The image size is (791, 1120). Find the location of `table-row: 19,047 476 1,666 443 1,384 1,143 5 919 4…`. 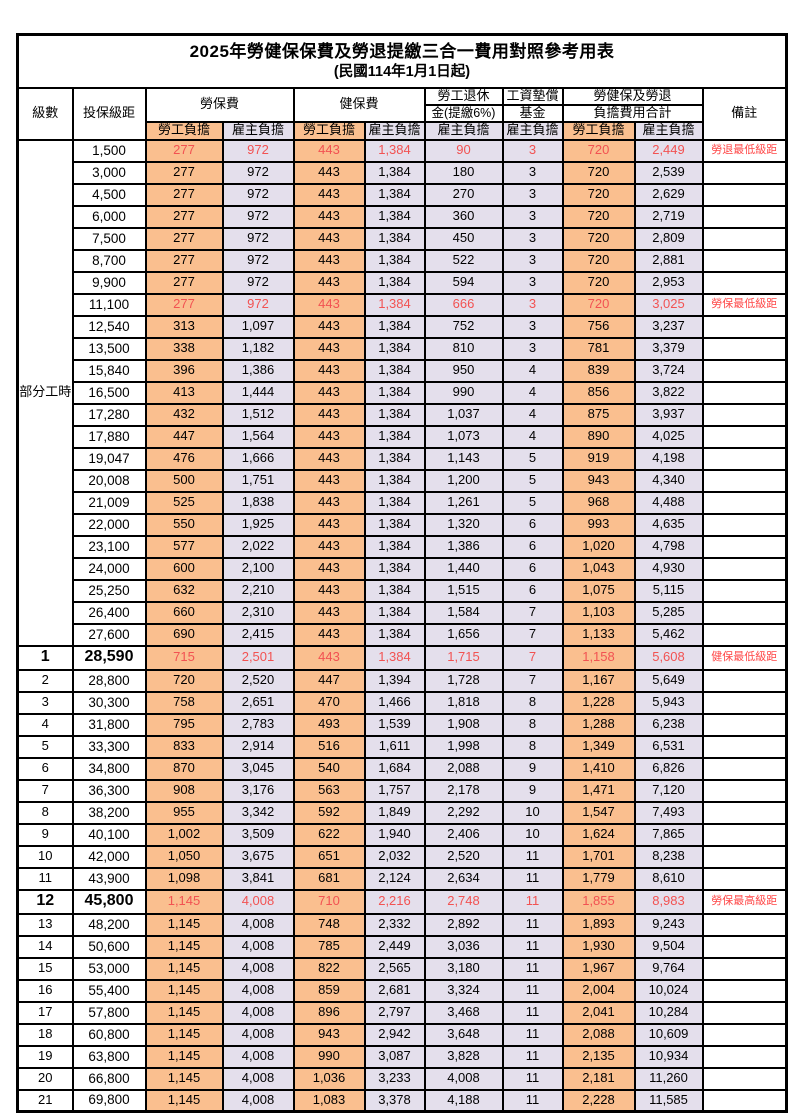

table-row: 19,047 476 1,666 443 1,384 1,143 5 919 4… is located at coordinates (403, 458).